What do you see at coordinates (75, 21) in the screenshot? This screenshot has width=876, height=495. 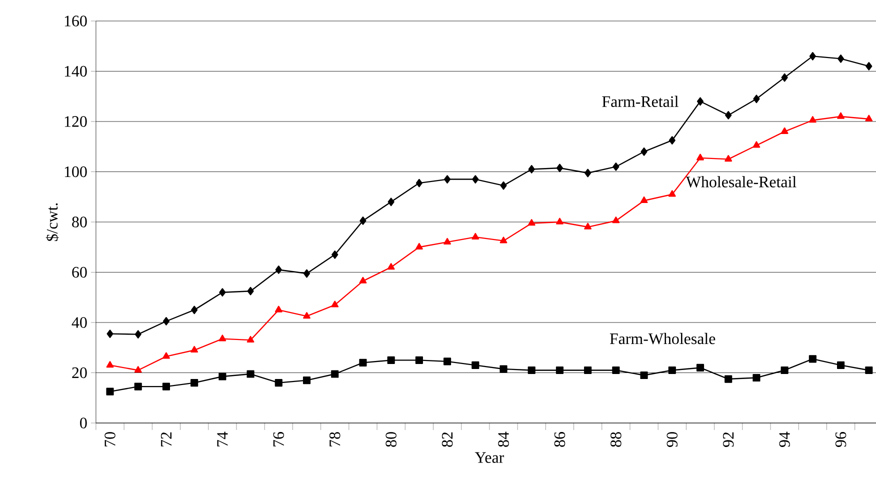 I see `y-tick-label: 160` at bounding box center [75, 21].